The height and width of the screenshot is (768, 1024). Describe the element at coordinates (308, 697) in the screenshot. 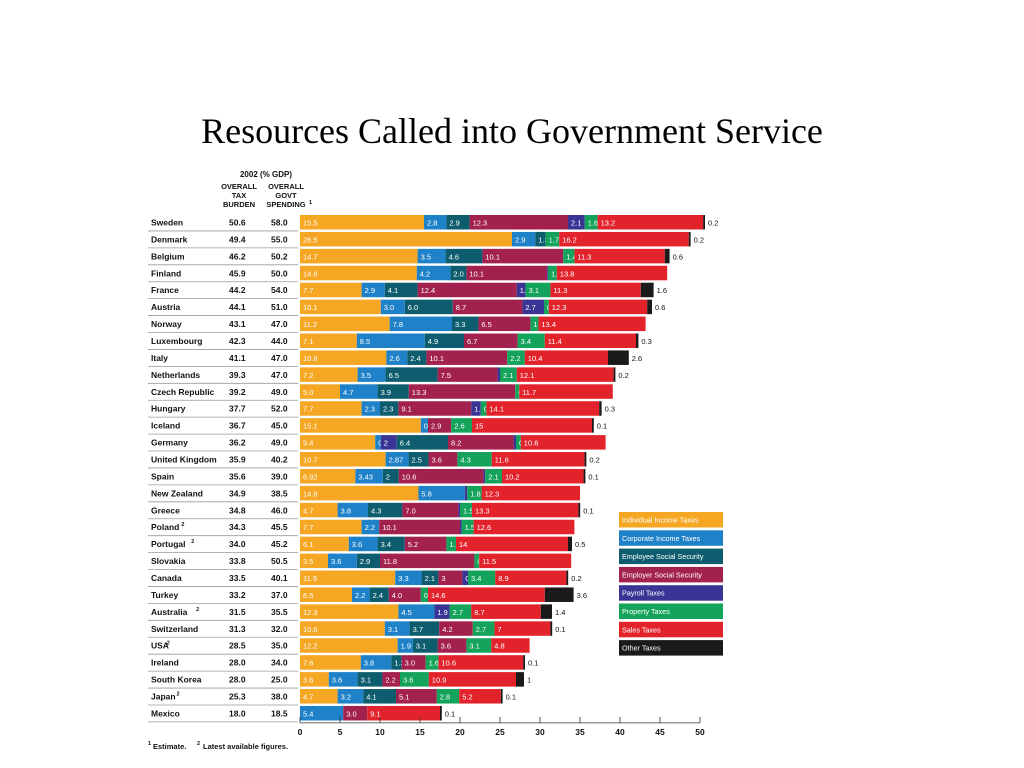

I see `segment-label: 4.7` at that location.